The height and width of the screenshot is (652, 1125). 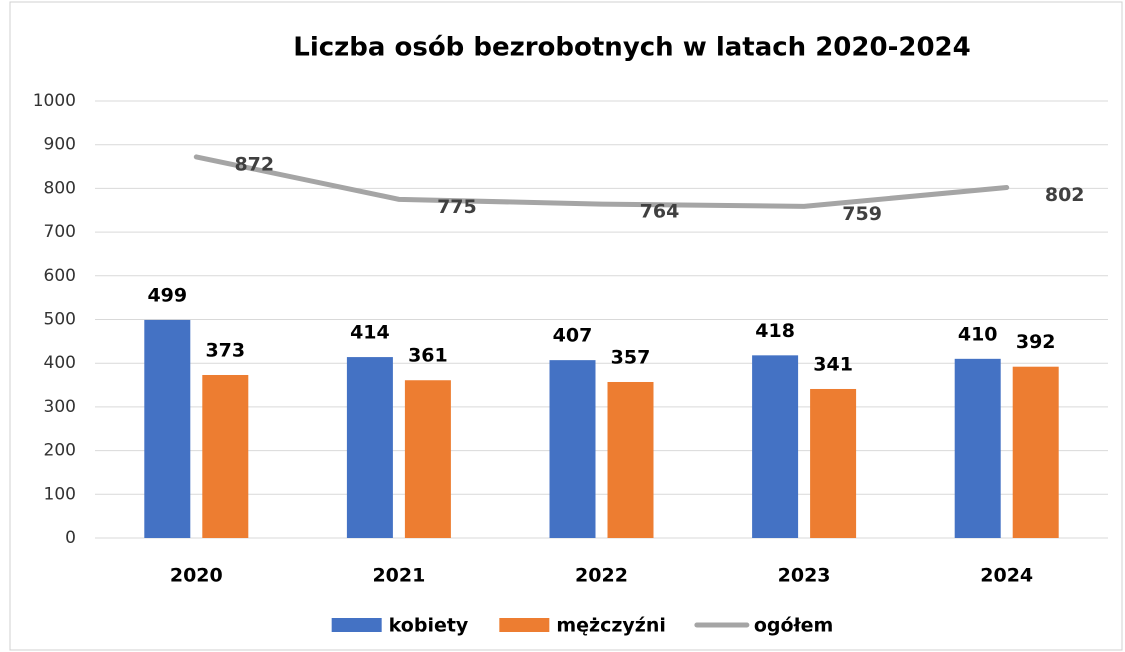 I want to click on x-tick-label: 2022, so click(x=601, y=576).